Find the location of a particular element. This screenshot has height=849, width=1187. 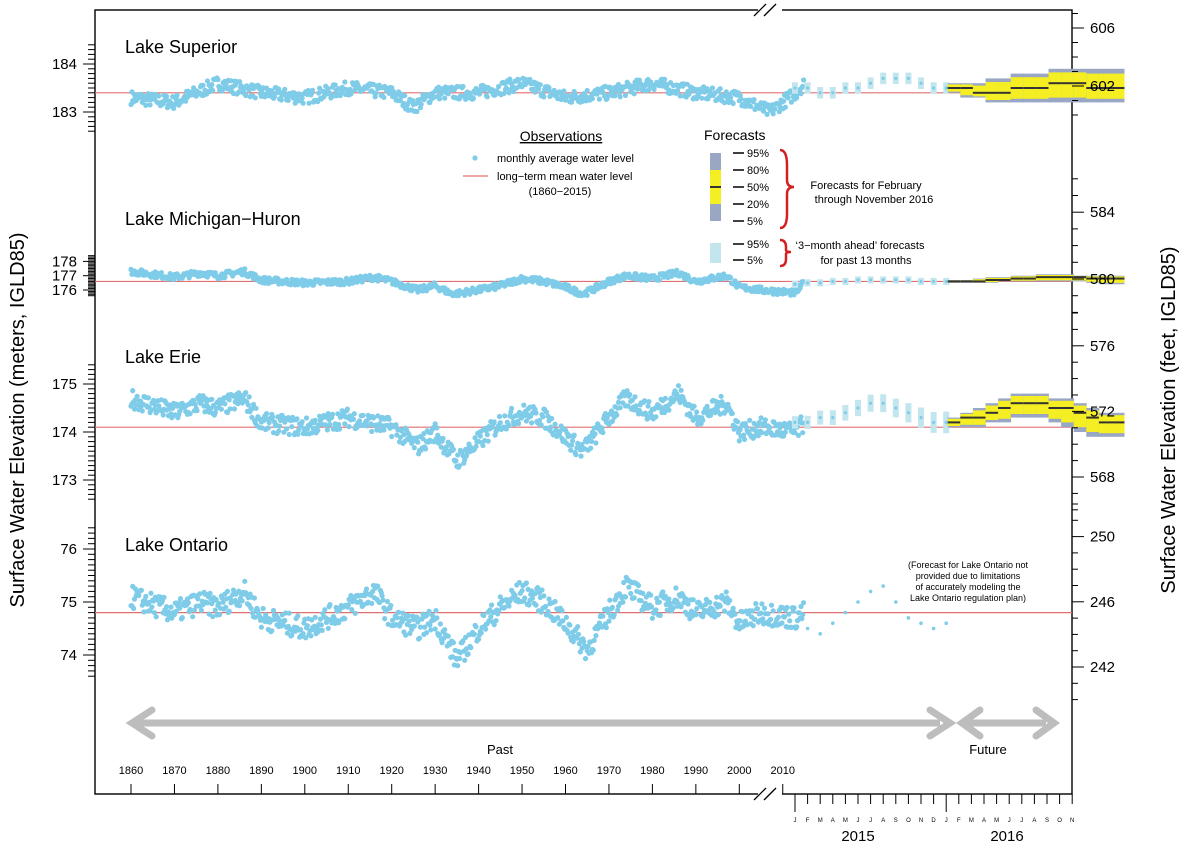

month-label: N is located at coordinates (921, 821).